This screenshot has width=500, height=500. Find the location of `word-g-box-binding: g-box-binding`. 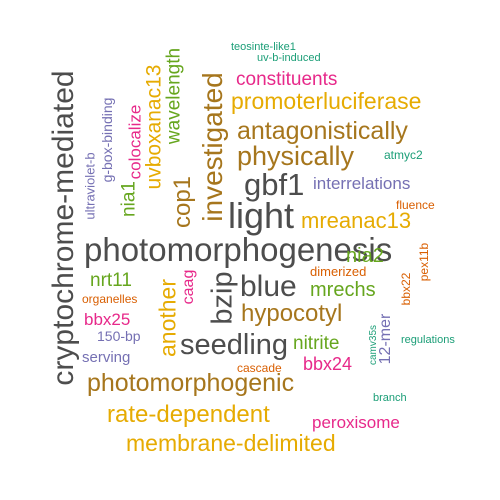

word-g-box-binding: g-box-binding is located at coordinates (107, 140).